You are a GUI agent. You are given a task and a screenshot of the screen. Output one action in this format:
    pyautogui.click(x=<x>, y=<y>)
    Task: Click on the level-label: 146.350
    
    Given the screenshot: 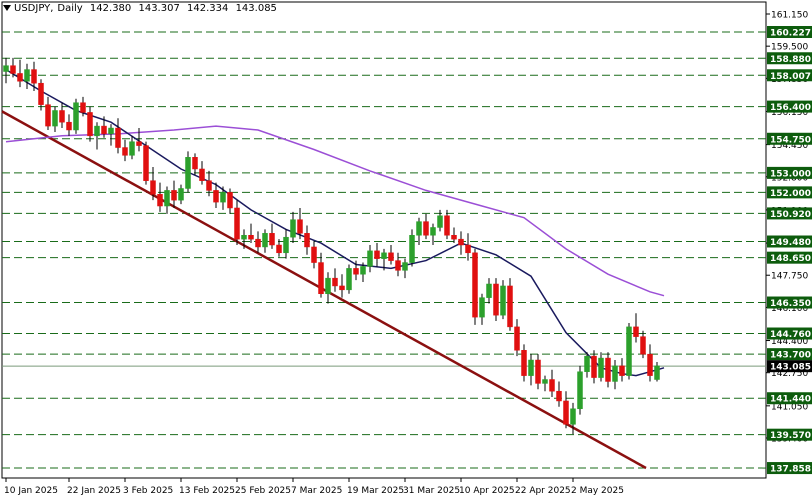 What is the action you would take?
    pyautogui.click(x=790, y=304)
    